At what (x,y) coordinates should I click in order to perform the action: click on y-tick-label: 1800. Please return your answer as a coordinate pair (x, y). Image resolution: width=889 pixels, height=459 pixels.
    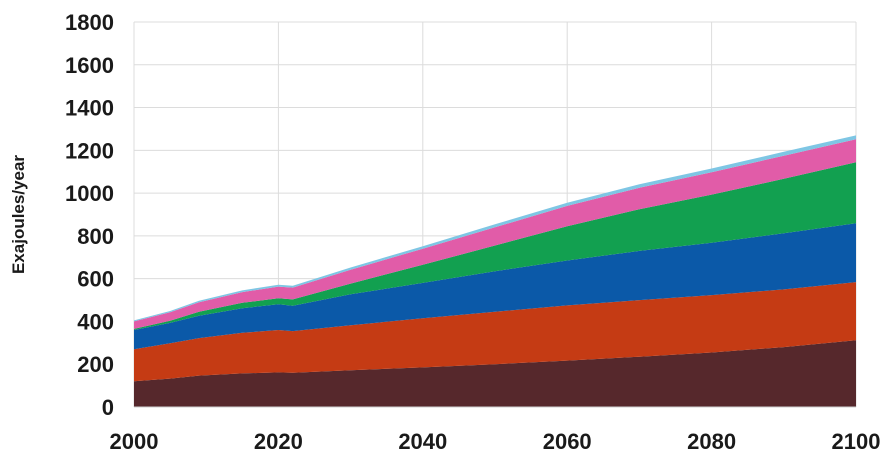
    Looking at the image, I should click on (89, 22).